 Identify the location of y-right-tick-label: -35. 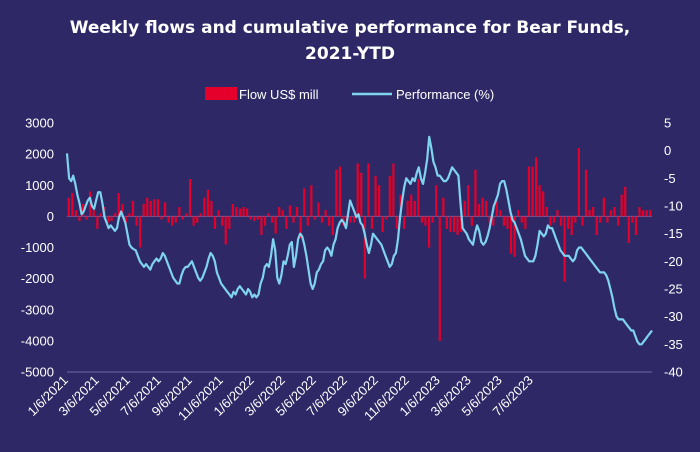
(673, 344).